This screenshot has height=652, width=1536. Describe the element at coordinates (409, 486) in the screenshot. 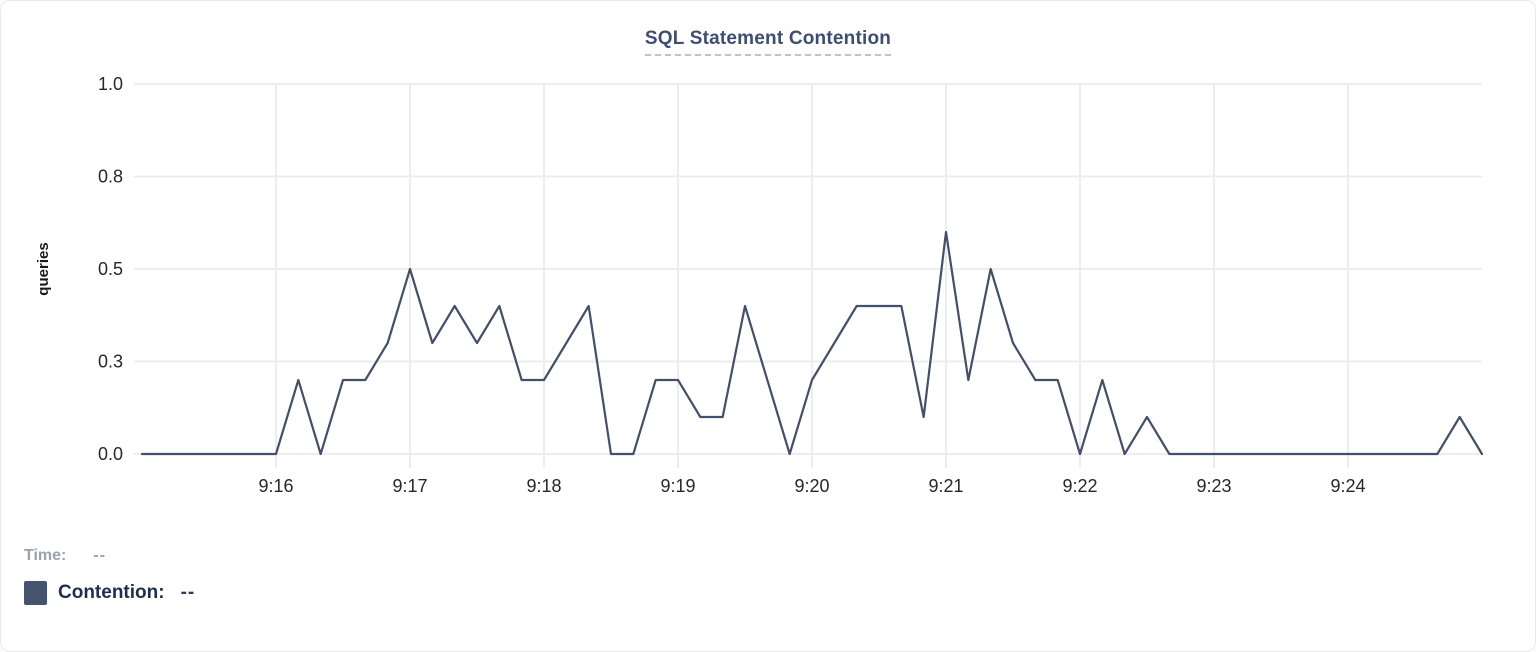

I see `x-axis-tick-label: 9:17` at that location.